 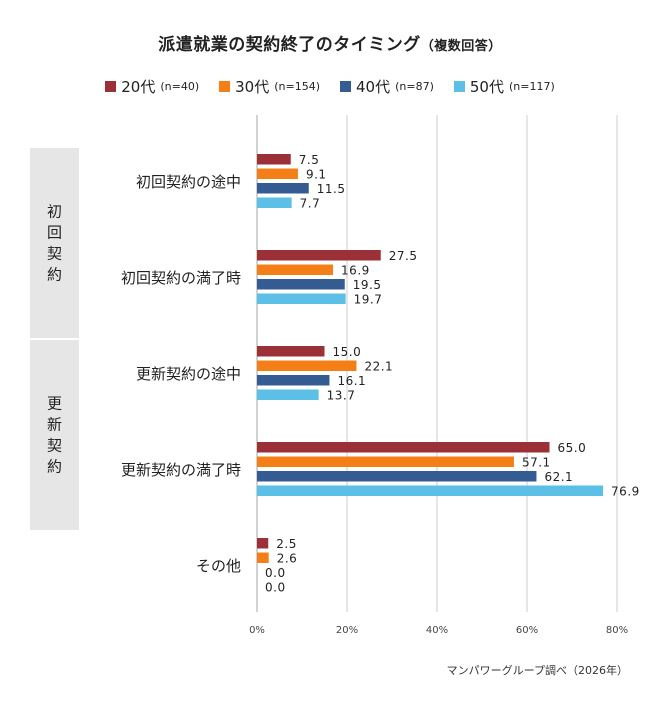 I want to click on x-tick-label: 20%, so click(x=347, y=630).